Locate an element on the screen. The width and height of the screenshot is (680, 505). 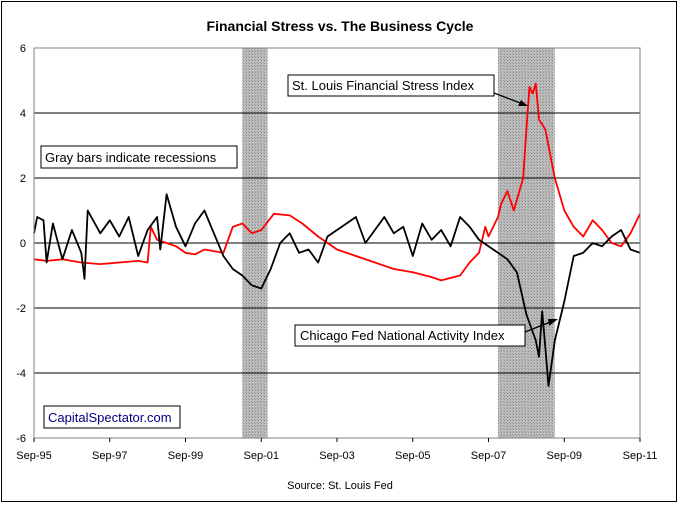
recession-note-box is located at coordinates (139, 157).